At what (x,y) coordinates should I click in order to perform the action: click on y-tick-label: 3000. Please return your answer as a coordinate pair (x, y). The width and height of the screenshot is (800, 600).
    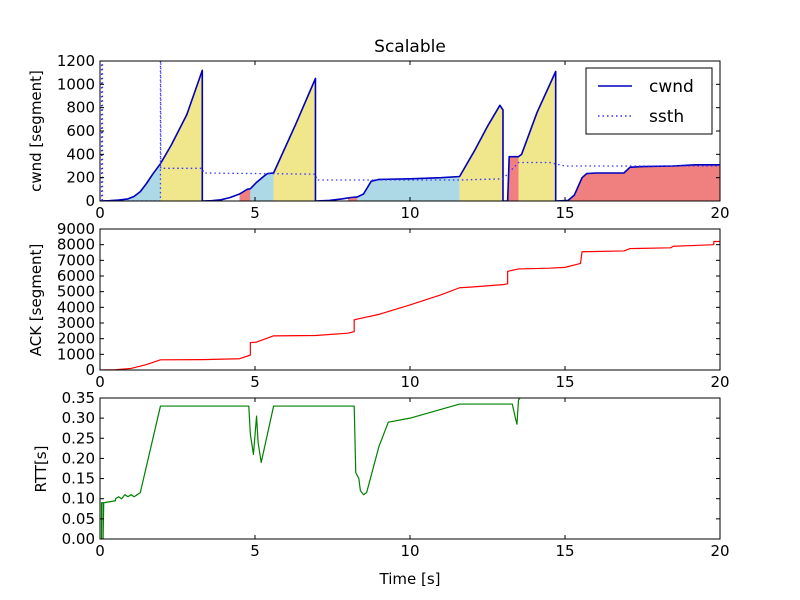
    Looking at the image, I should click on (76, 323).